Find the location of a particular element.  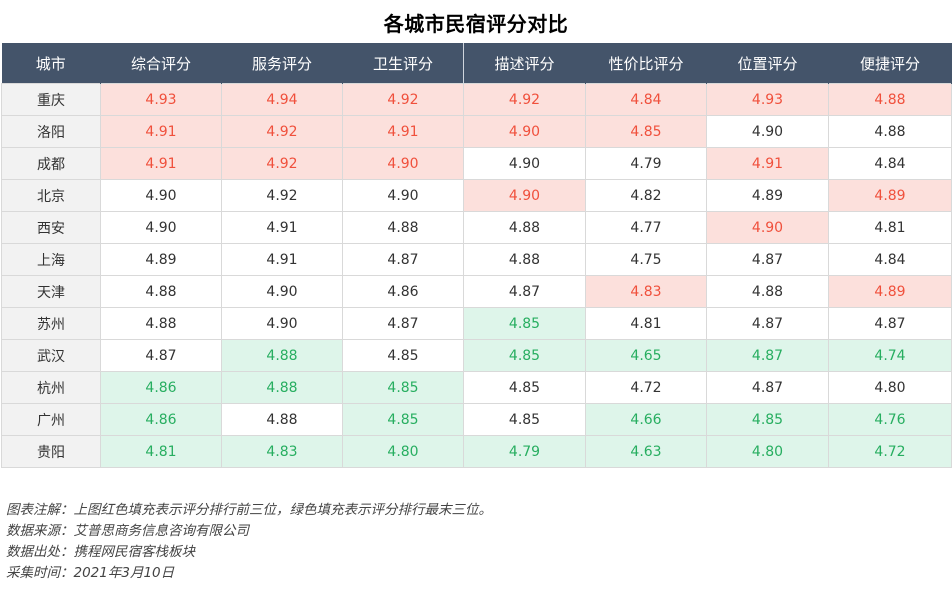

table-row: 洛阳 4.91 4.92 4.91 4.90 4.85 4.90 4.88 is located at coordinates (476, 131).